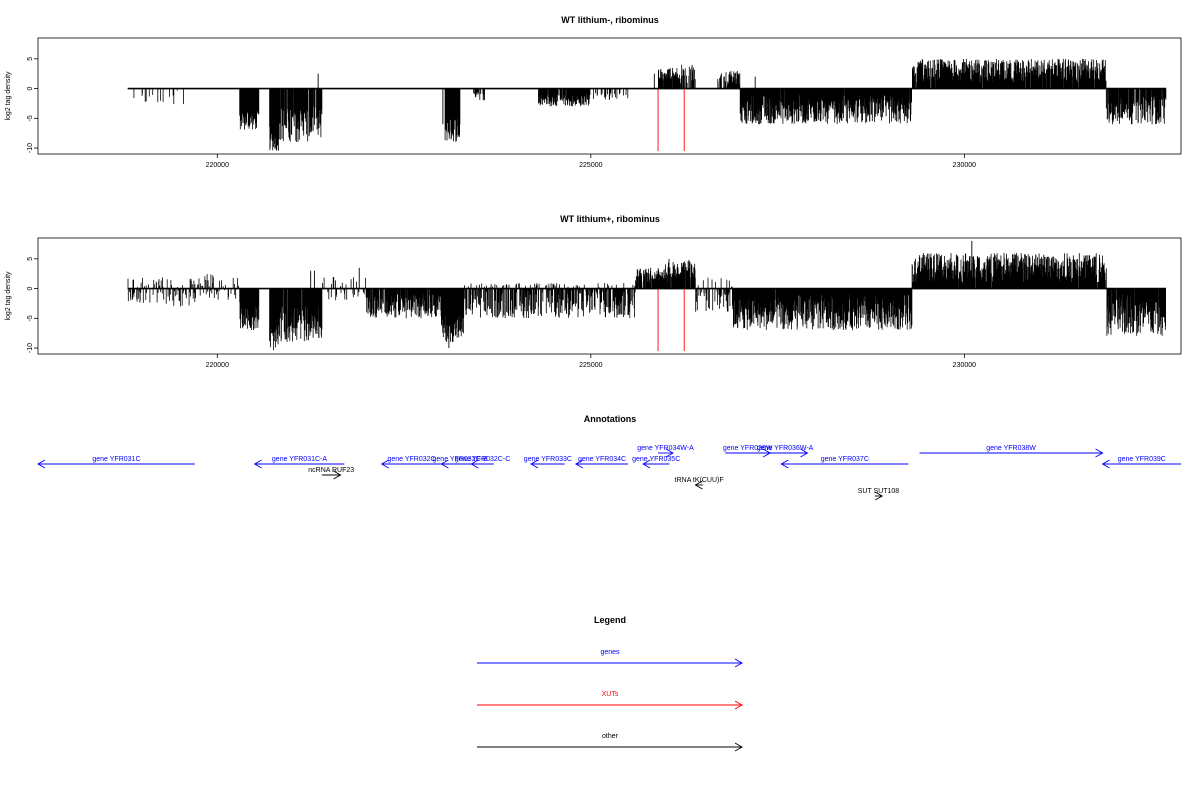  I want to click on legend-entry: genes, so click(610, 658).